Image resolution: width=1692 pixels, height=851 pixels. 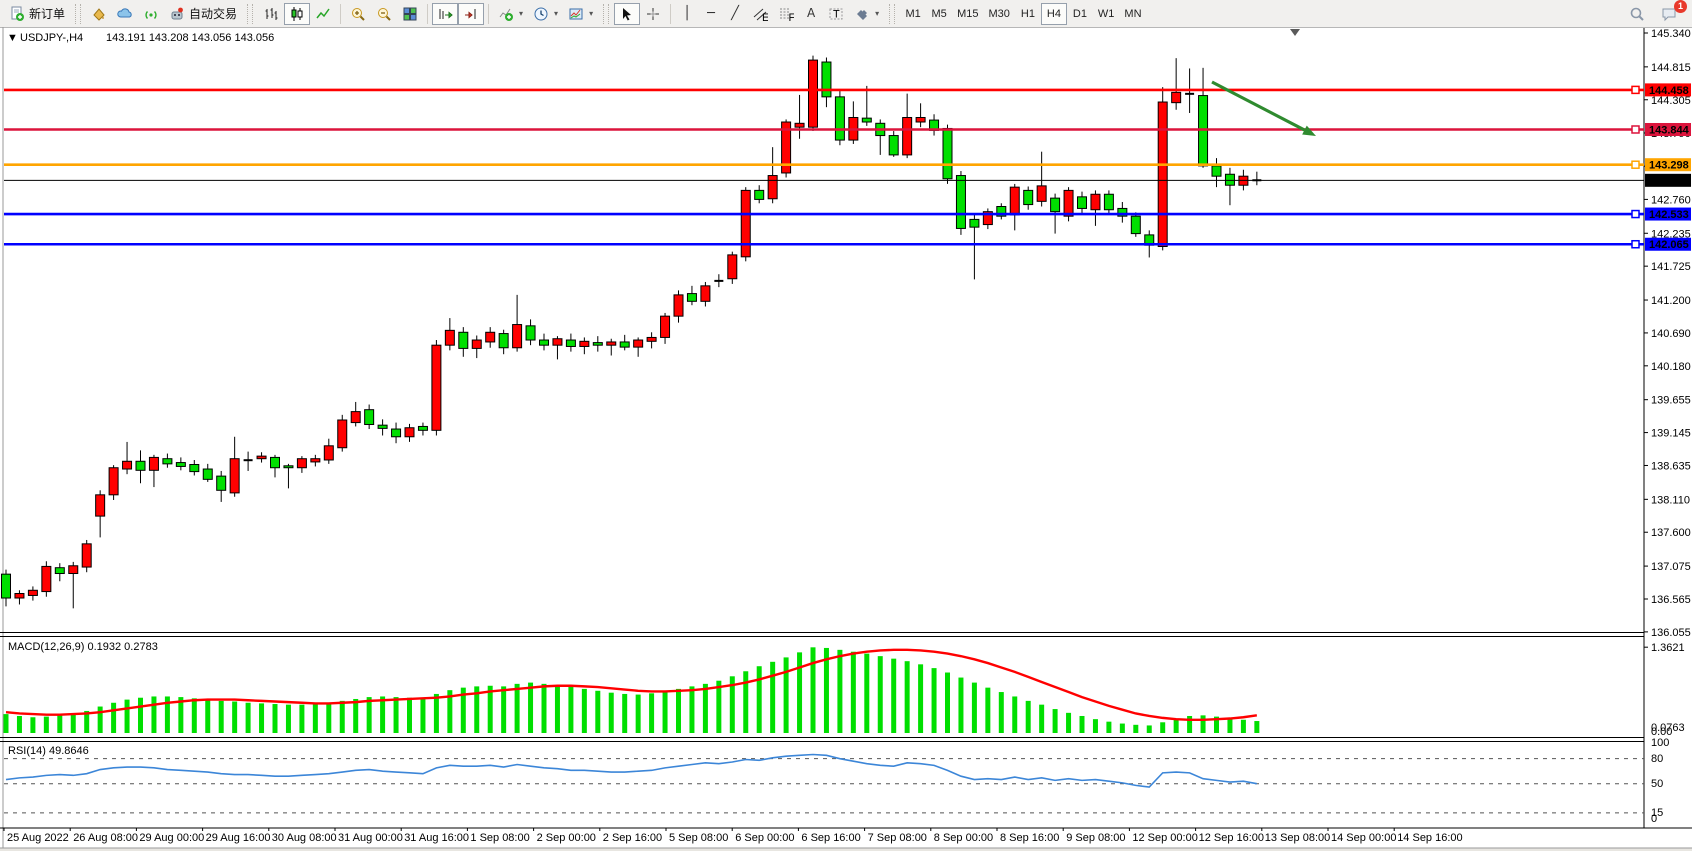 I want to click on timeframe-button-W1: W1, so click(x=1106, y=14).